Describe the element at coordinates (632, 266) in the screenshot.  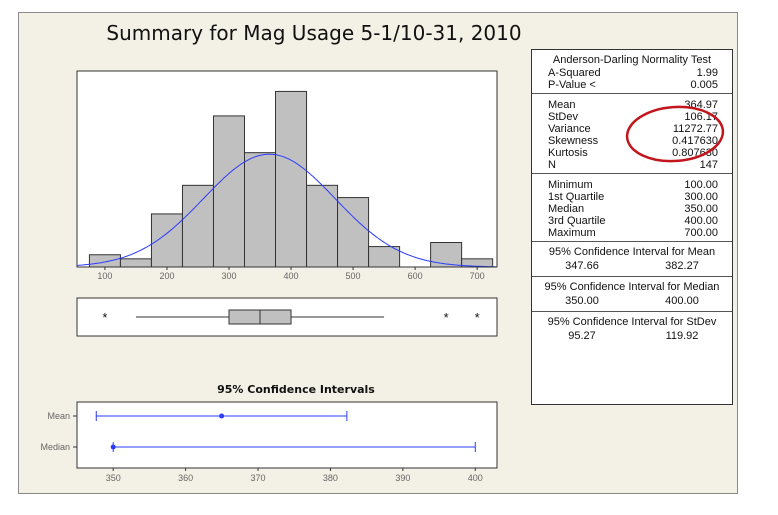
I see `ci-mean-values: 347.66 382.27` at that location.